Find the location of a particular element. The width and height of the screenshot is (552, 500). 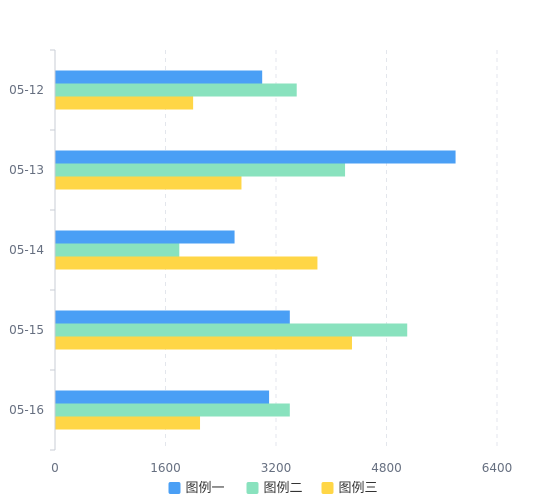

legend-label: 图例二 is located at coordinates (283, 488).